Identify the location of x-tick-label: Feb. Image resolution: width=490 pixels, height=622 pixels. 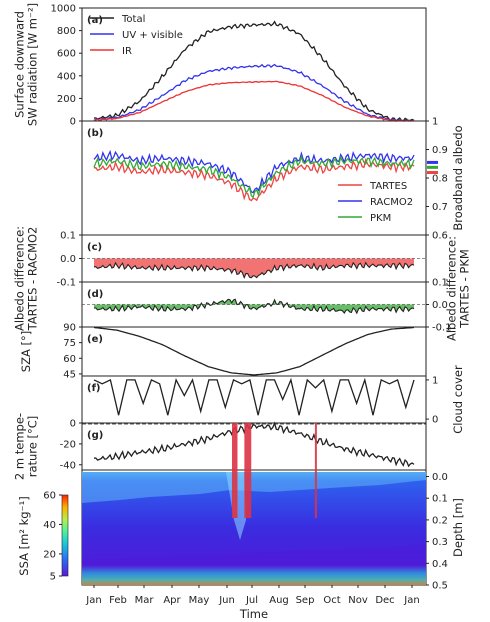
(118, 600).